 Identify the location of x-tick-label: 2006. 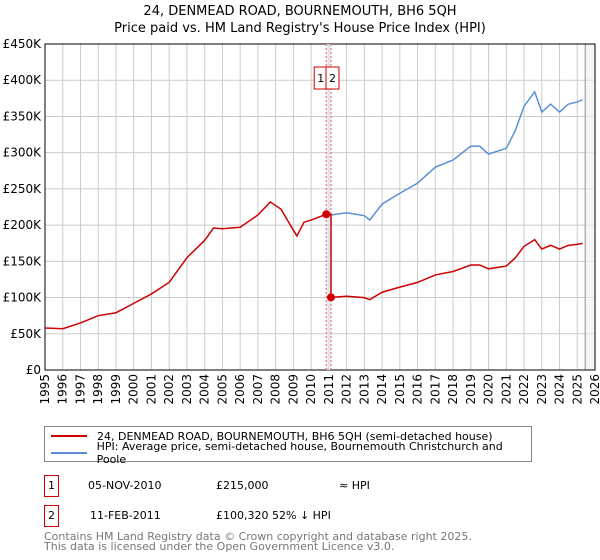
(240, 389).